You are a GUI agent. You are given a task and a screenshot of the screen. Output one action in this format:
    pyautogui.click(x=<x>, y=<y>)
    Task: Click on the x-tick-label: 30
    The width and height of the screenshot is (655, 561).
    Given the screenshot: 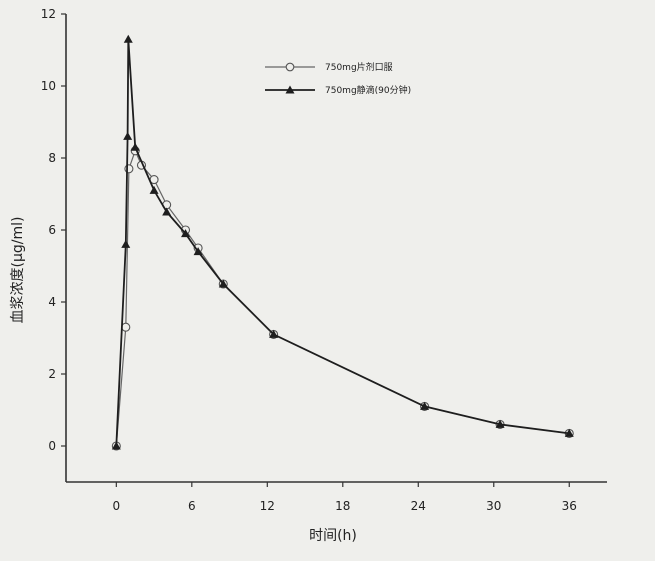 What is the action you would take?
    pyautogui.click(x=493, y=506)
    